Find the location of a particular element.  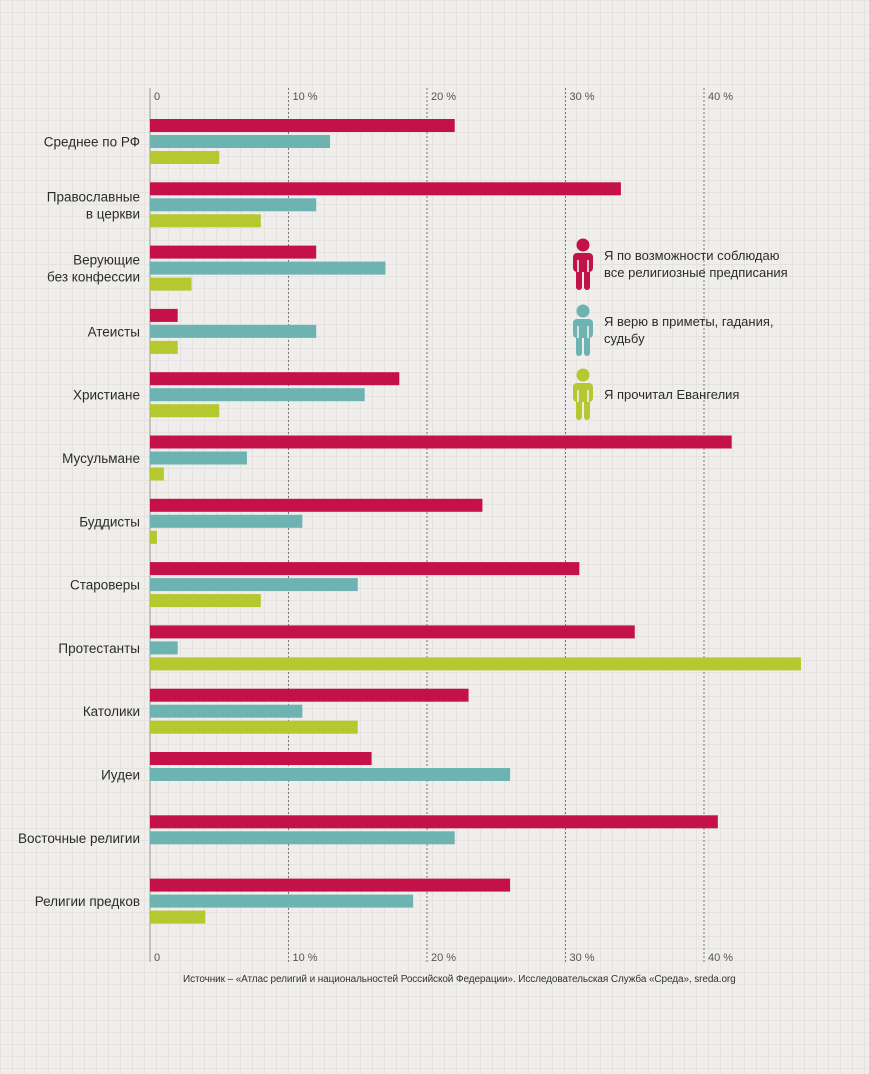

legend-item-omens: Я верю в приметы, гадания, судьбу is located at coordinates (692, 330).